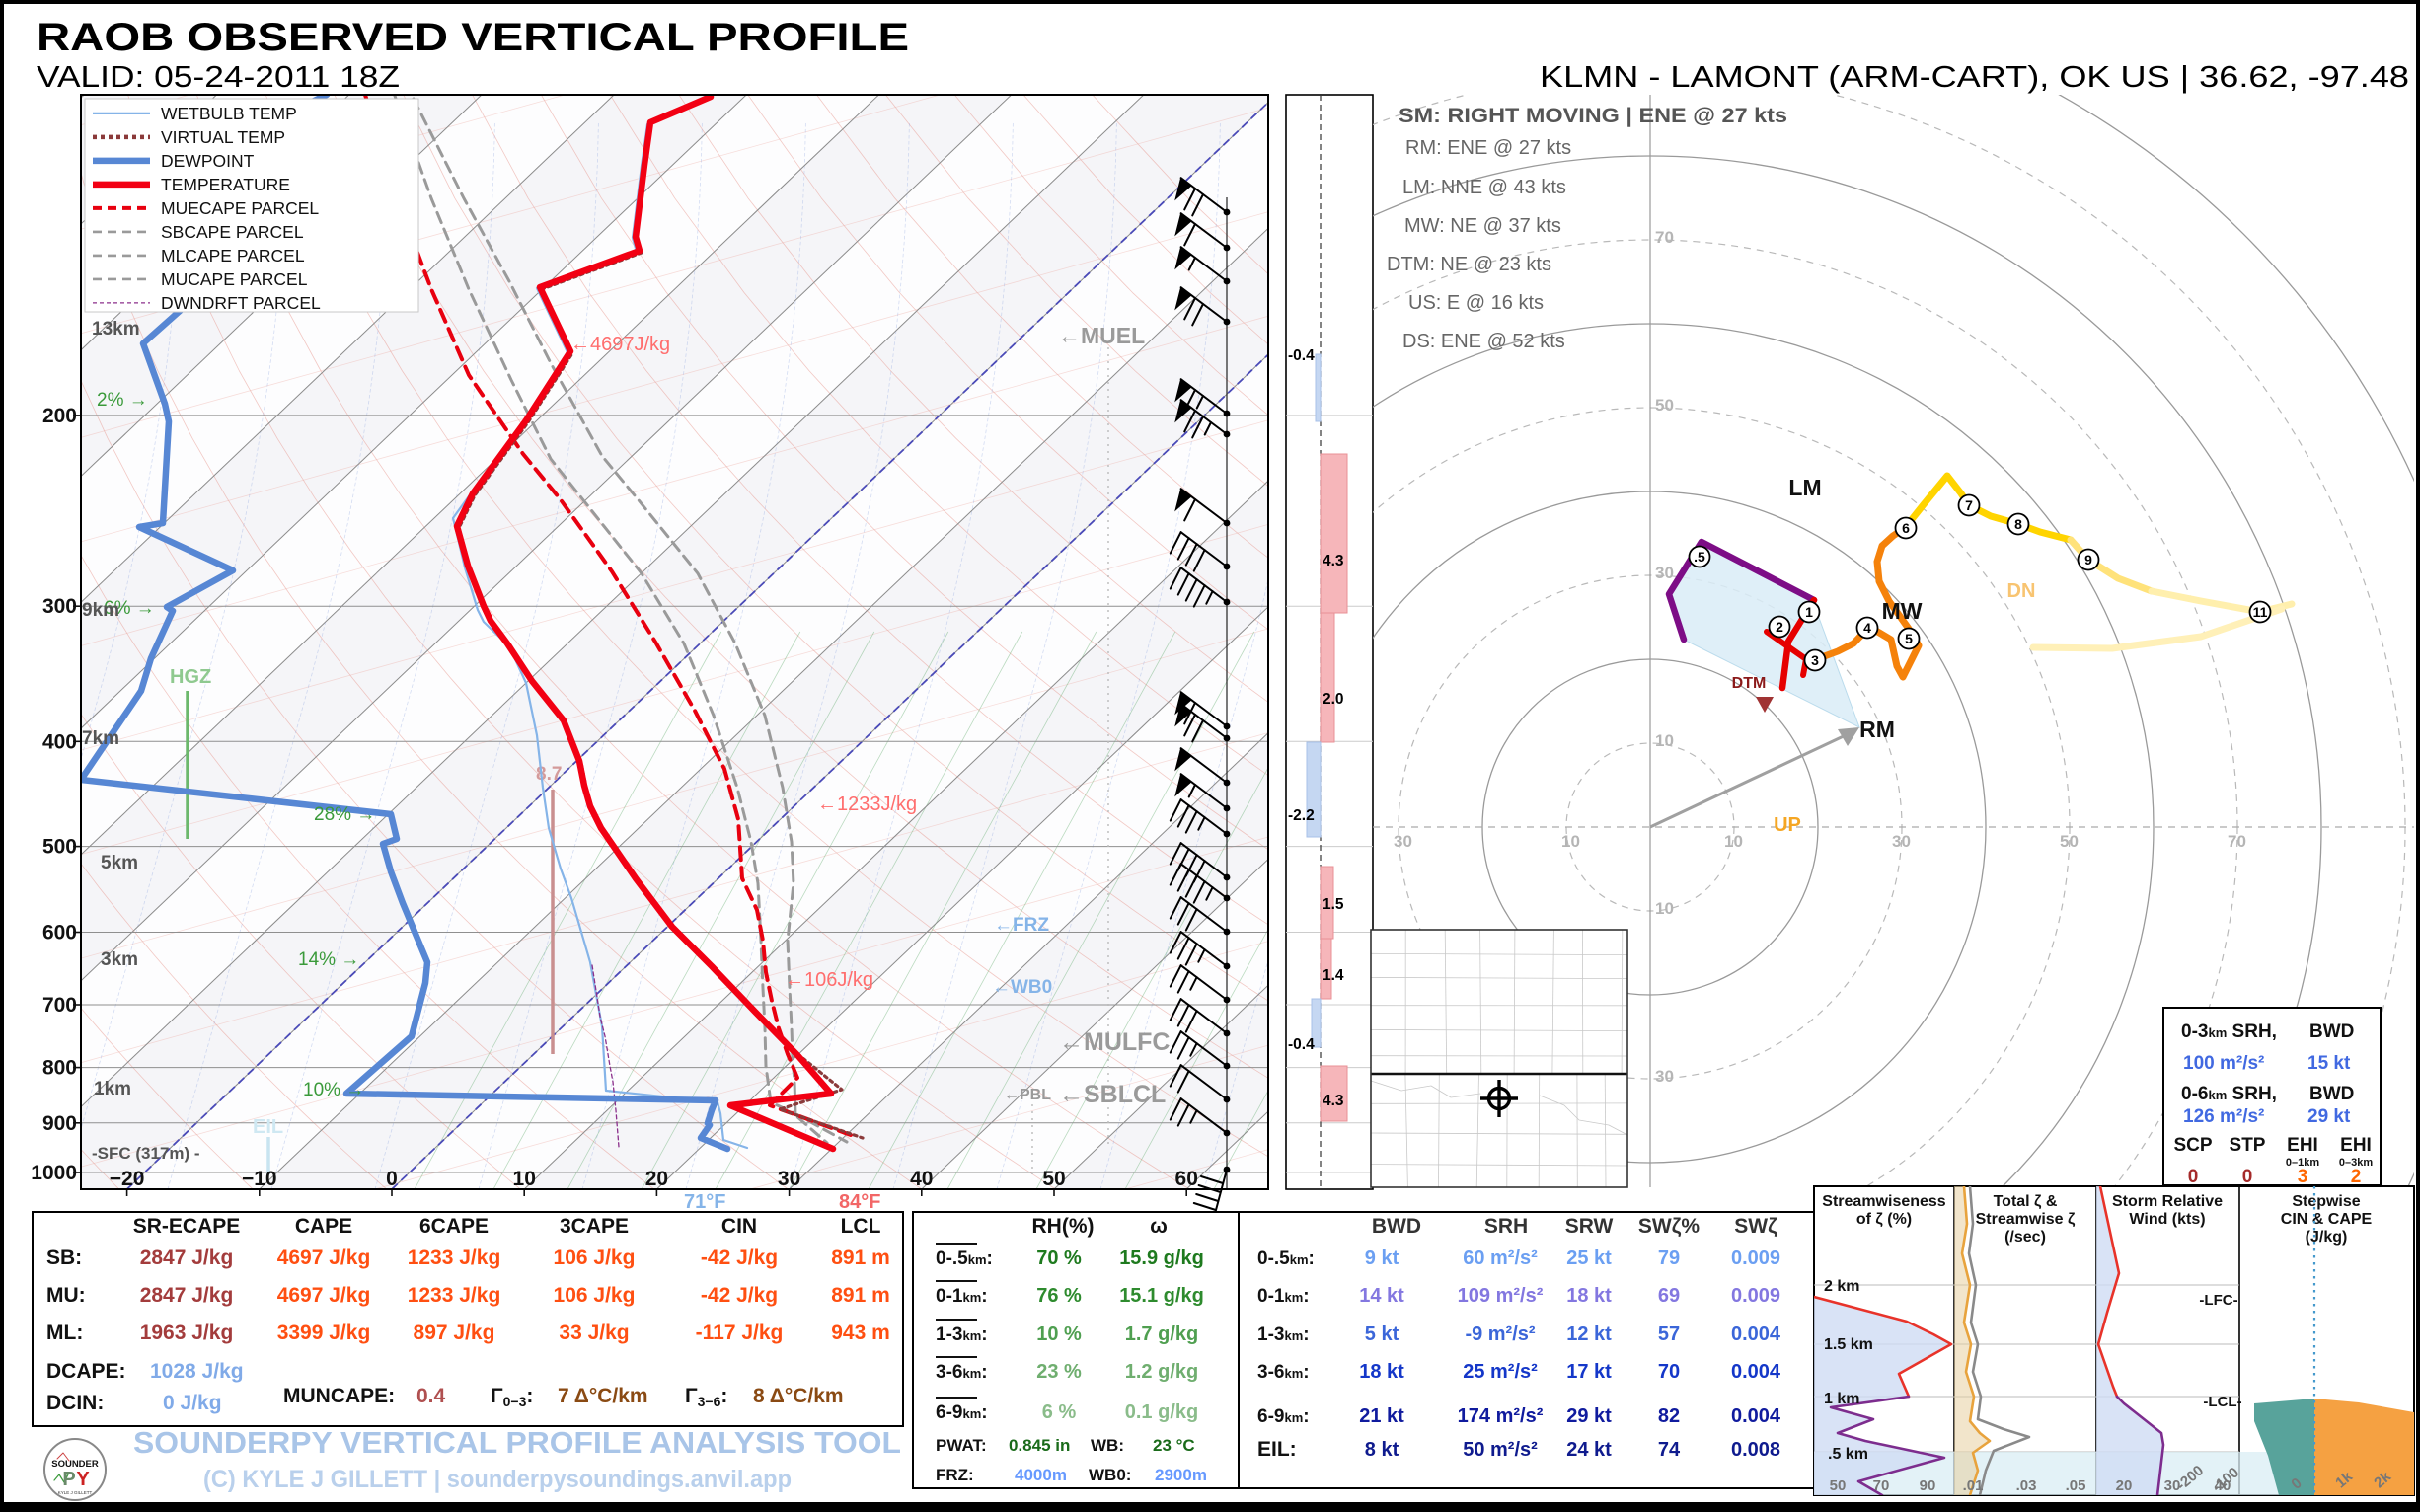  Describe the element at coordinates (66, 1296) in the screenshot. I see `svg-text: MU:` at that location.